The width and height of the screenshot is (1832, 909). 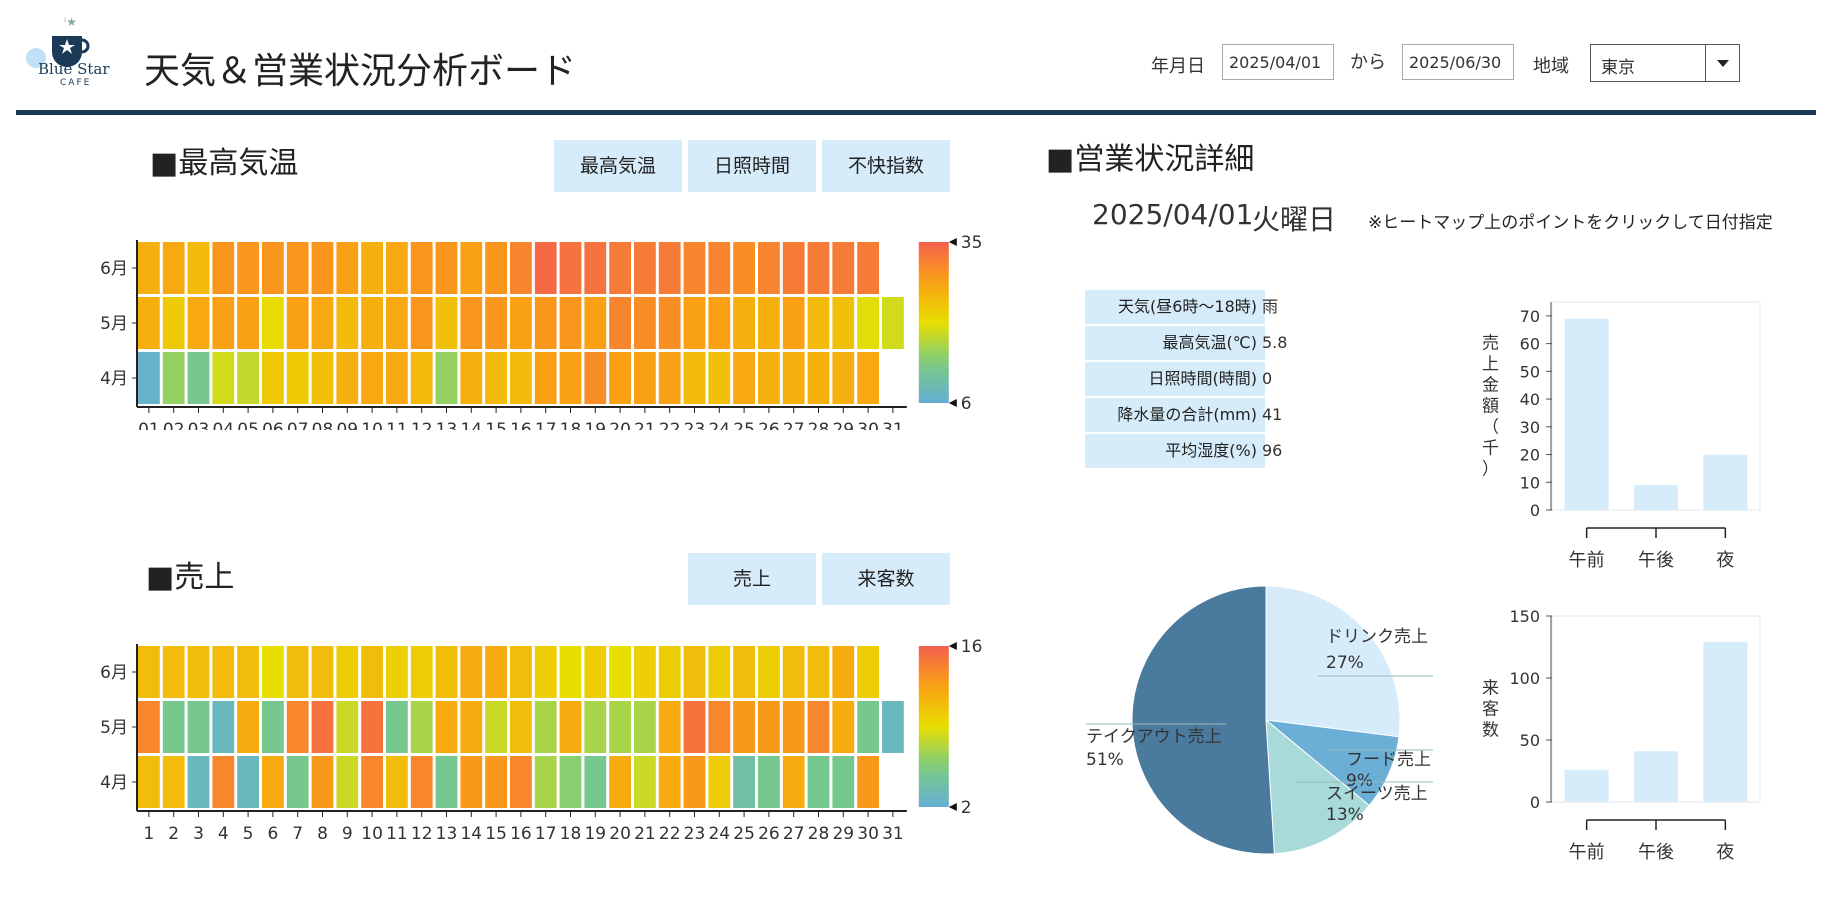 I want to click on tab-visitors: 来客数, so click(x=886, y=579).